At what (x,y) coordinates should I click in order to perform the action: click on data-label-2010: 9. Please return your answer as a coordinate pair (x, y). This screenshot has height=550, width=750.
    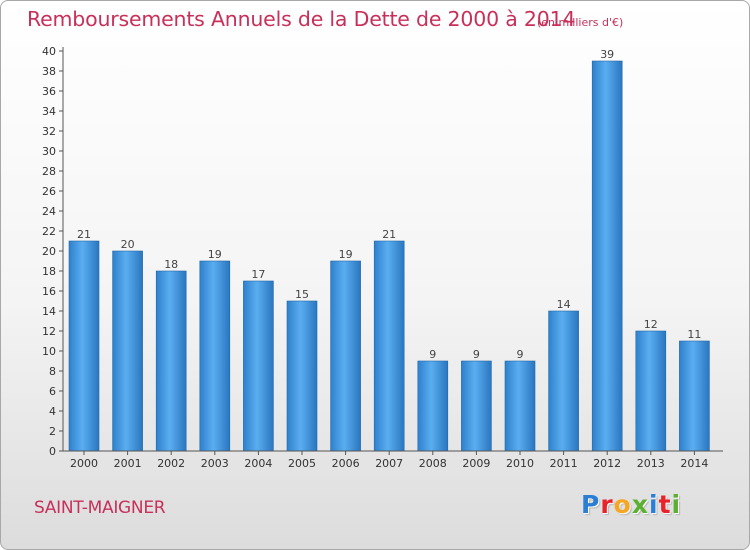
    Looking at the image, I should click on (520, 354).